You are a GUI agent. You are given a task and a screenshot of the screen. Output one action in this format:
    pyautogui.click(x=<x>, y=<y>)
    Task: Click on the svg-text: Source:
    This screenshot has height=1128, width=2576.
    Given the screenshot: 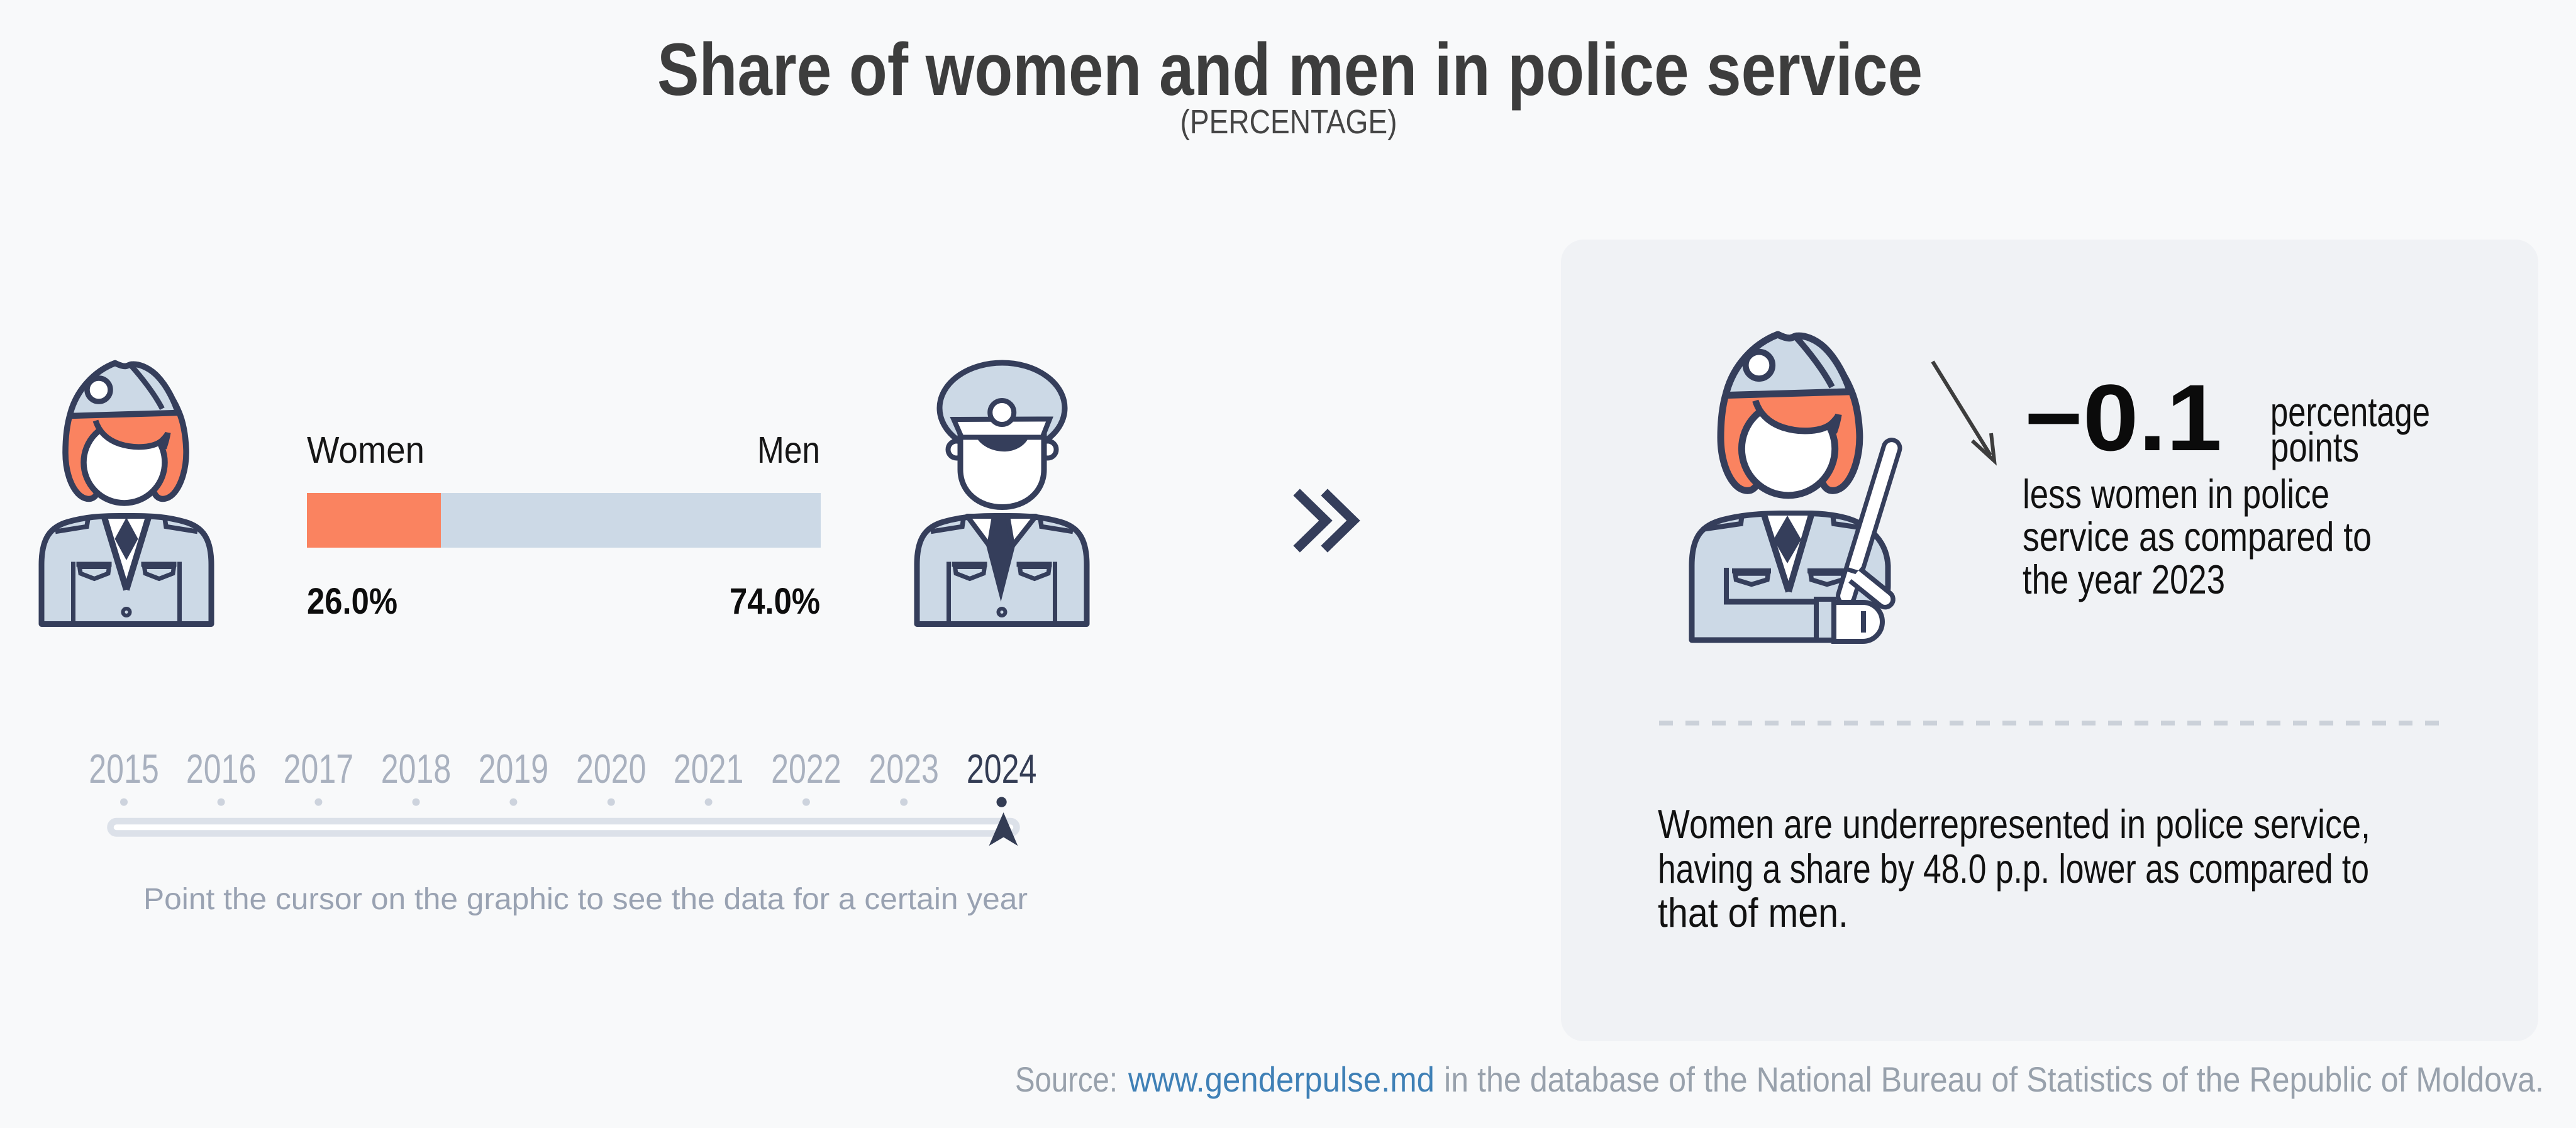 What is the action you would take?
    pyautogui.click(x=1066, y=1079)
    